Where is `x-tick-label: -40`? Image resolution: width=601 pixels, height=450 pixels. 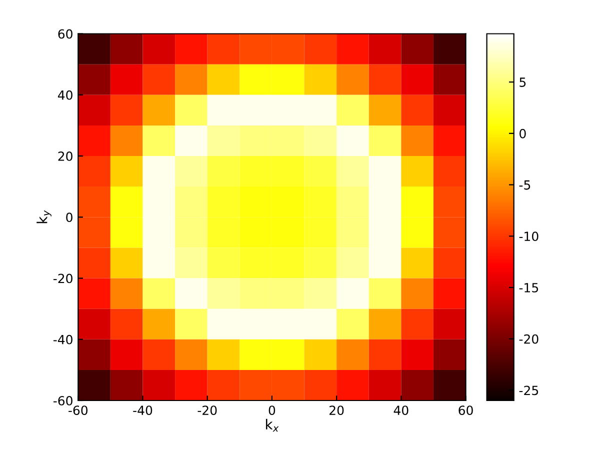
x-tick-label: -40 is located at coordinates (142, 411).